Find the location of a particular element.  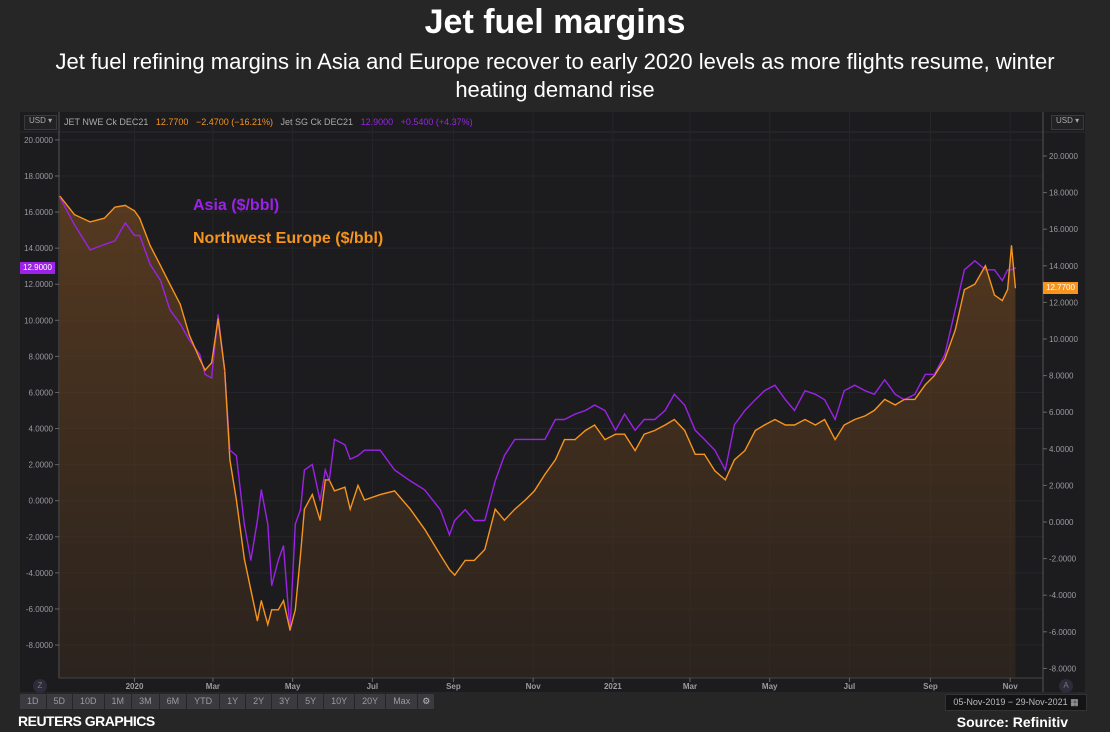

range-1m-button: 1M is located at coordinates (118, 701).